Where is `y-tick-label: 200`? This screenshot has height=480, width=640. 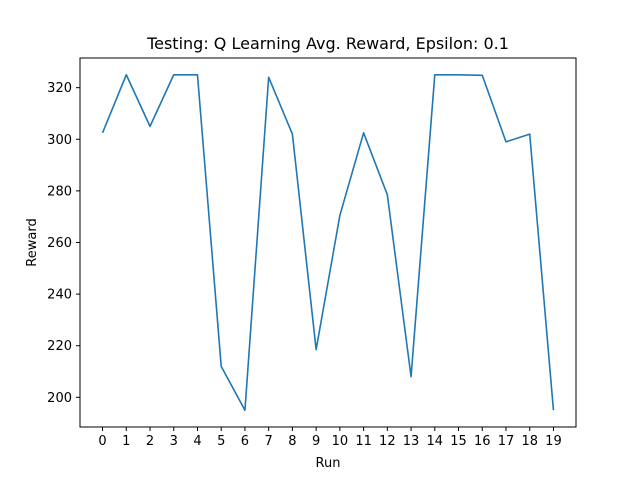
y-tick-label: 200 is located at coordinates (59, 398).